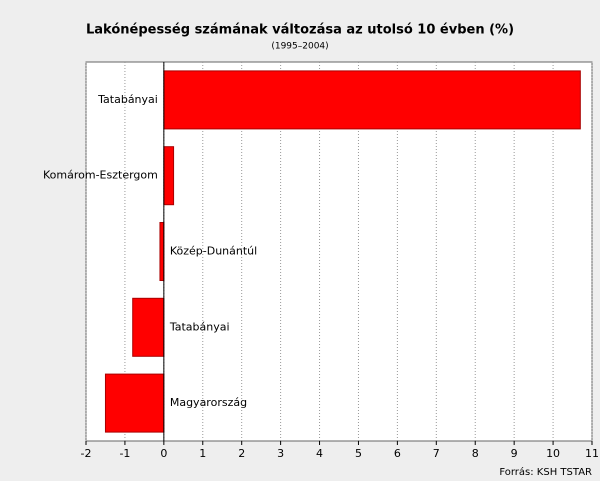  Describe the element at coordinates (213, 251) in the screenshot. I see `y-tick-label: Közép-Dunántúl` at that location.